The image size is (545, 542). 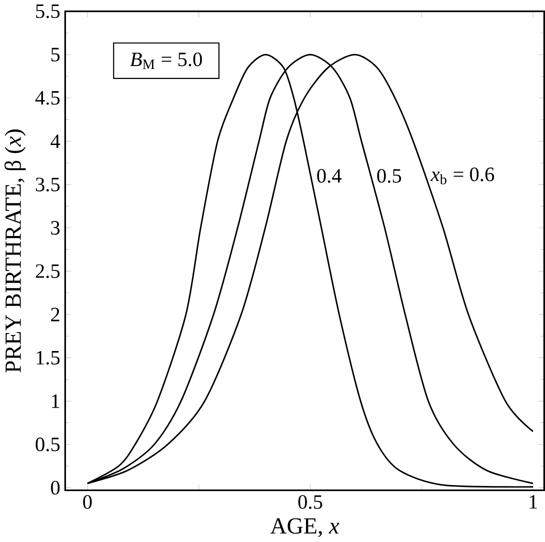 What do you see at coordinates (55, 315) in the screenshot?
I see `y-tick-label: 2` at bounding box center [55, 315].